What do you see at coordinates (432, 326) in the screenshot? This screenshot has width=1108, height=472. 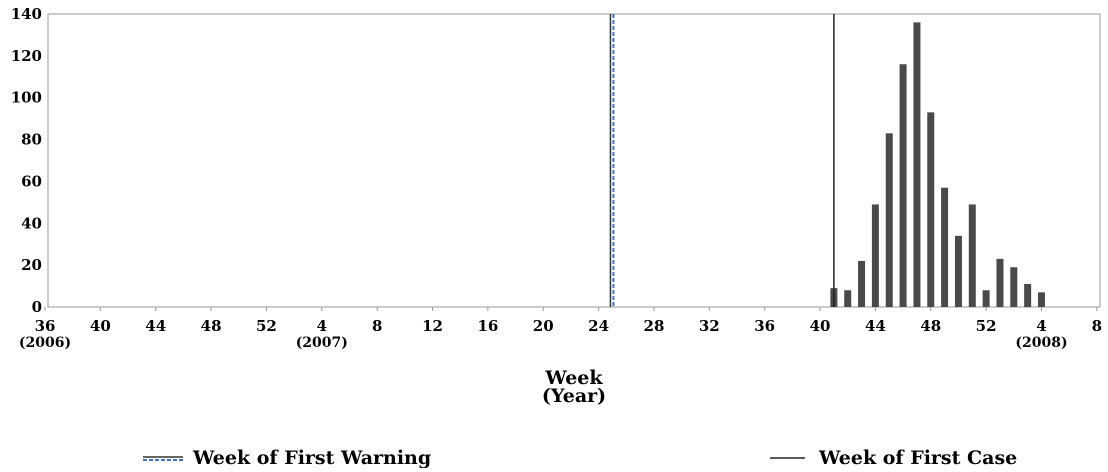 I see `x-tick-label: 12` at bounding box center [432, 326].